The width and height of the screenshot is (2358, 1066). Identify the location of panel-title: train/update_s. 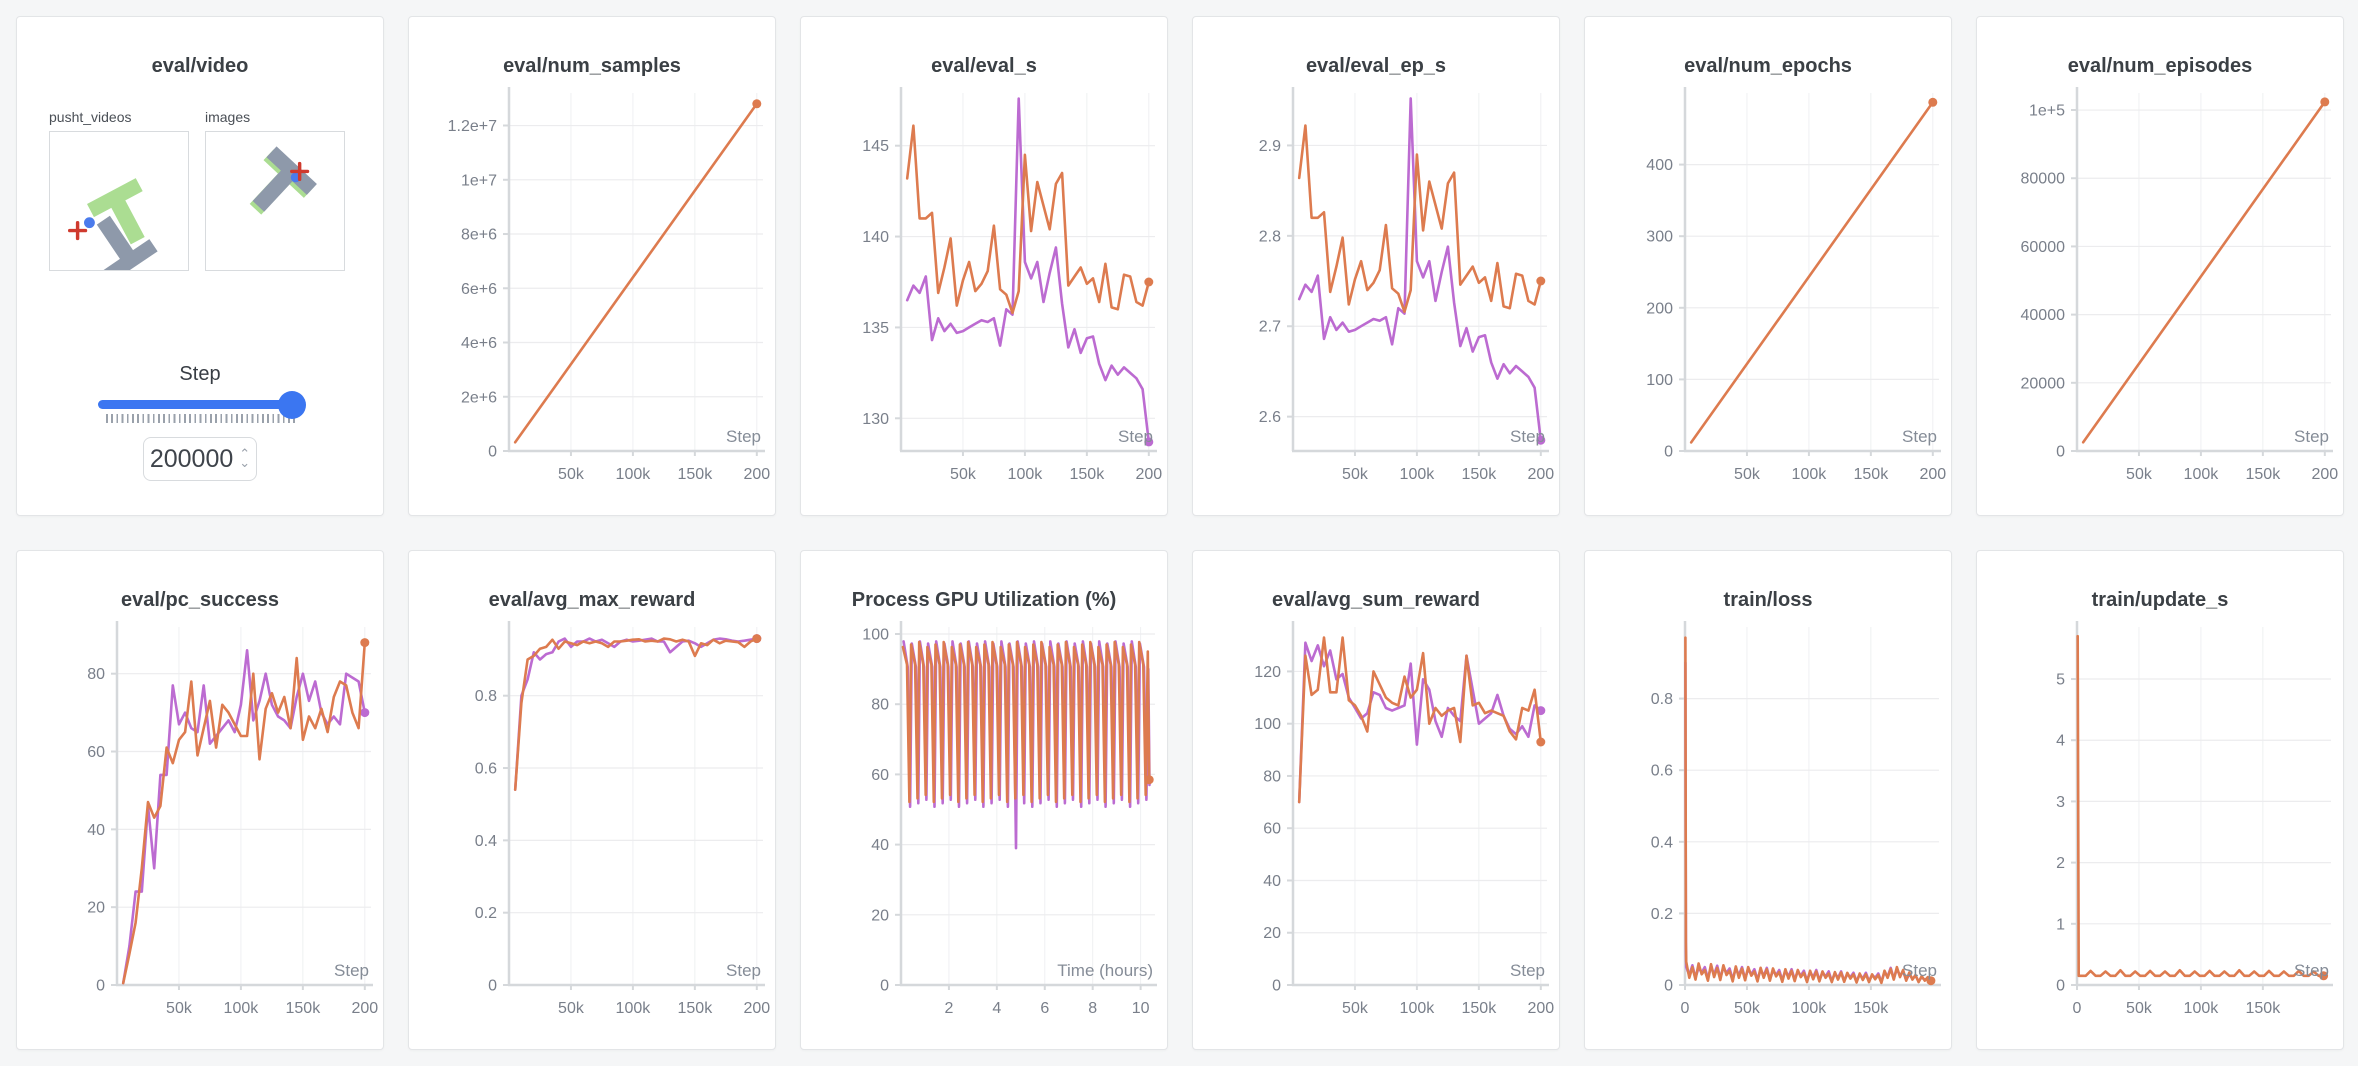
(2160, 600).